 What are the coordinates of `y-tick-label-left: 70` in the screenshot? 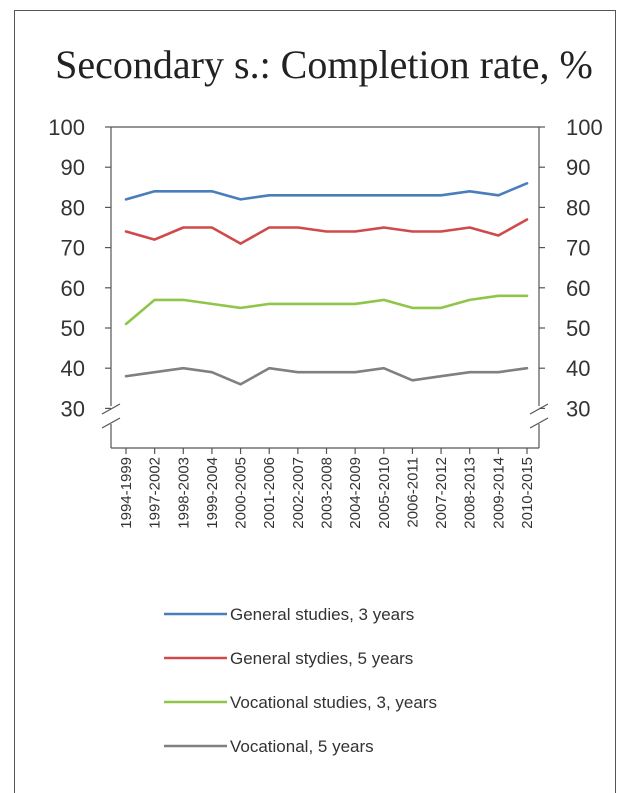 It's located at (73, 248).